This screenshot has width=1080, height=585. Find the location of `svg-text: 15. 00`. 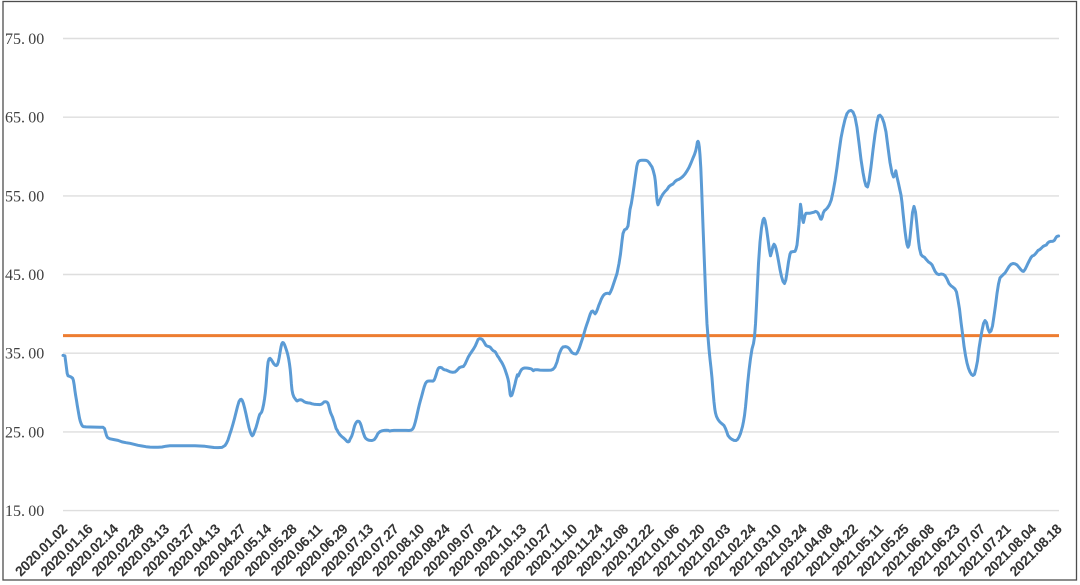

svg-text: 15. 00 is located at coordinates (24, 511).